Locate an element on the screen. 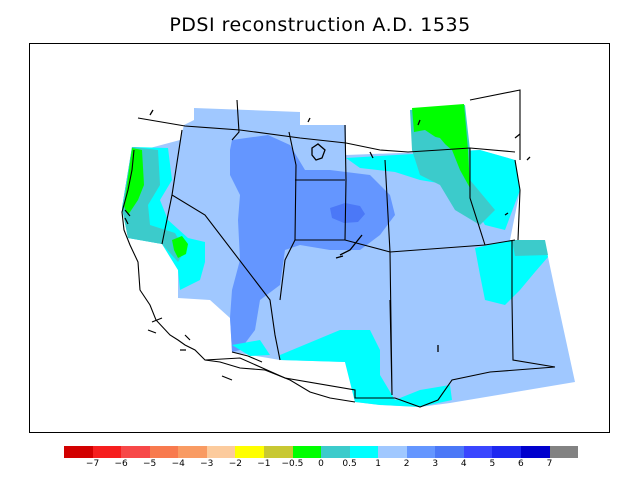 The image size is (640, 480). legend-tick-label: −2 is located at coordinates (235, 464).